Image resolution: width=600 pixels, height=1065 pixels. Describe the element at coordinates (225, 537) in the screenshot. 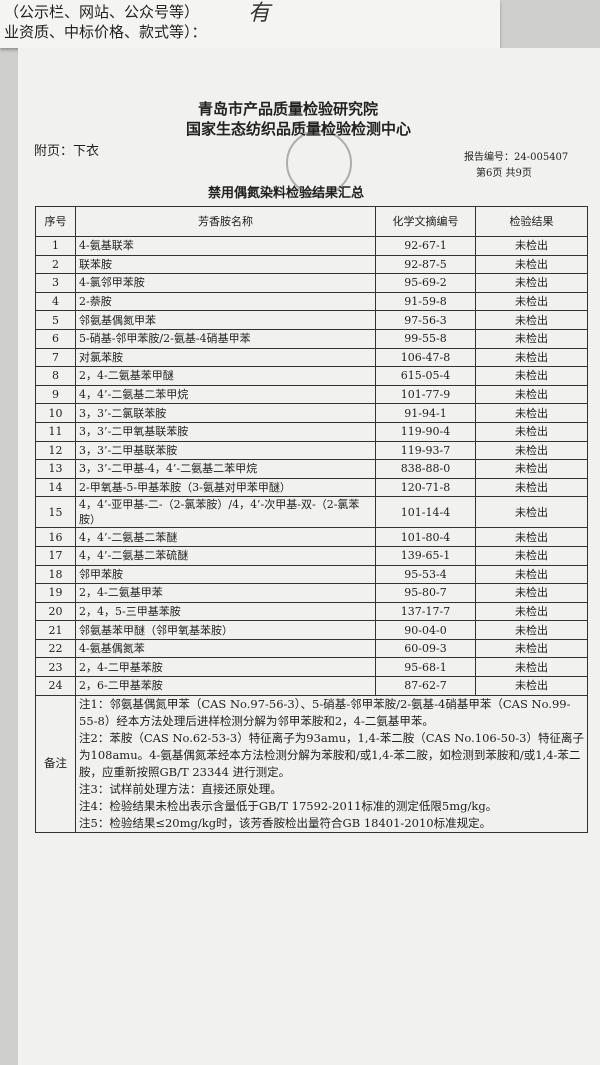

I see `table-cell: 4，4’-二氨基二苯醚` at that location.